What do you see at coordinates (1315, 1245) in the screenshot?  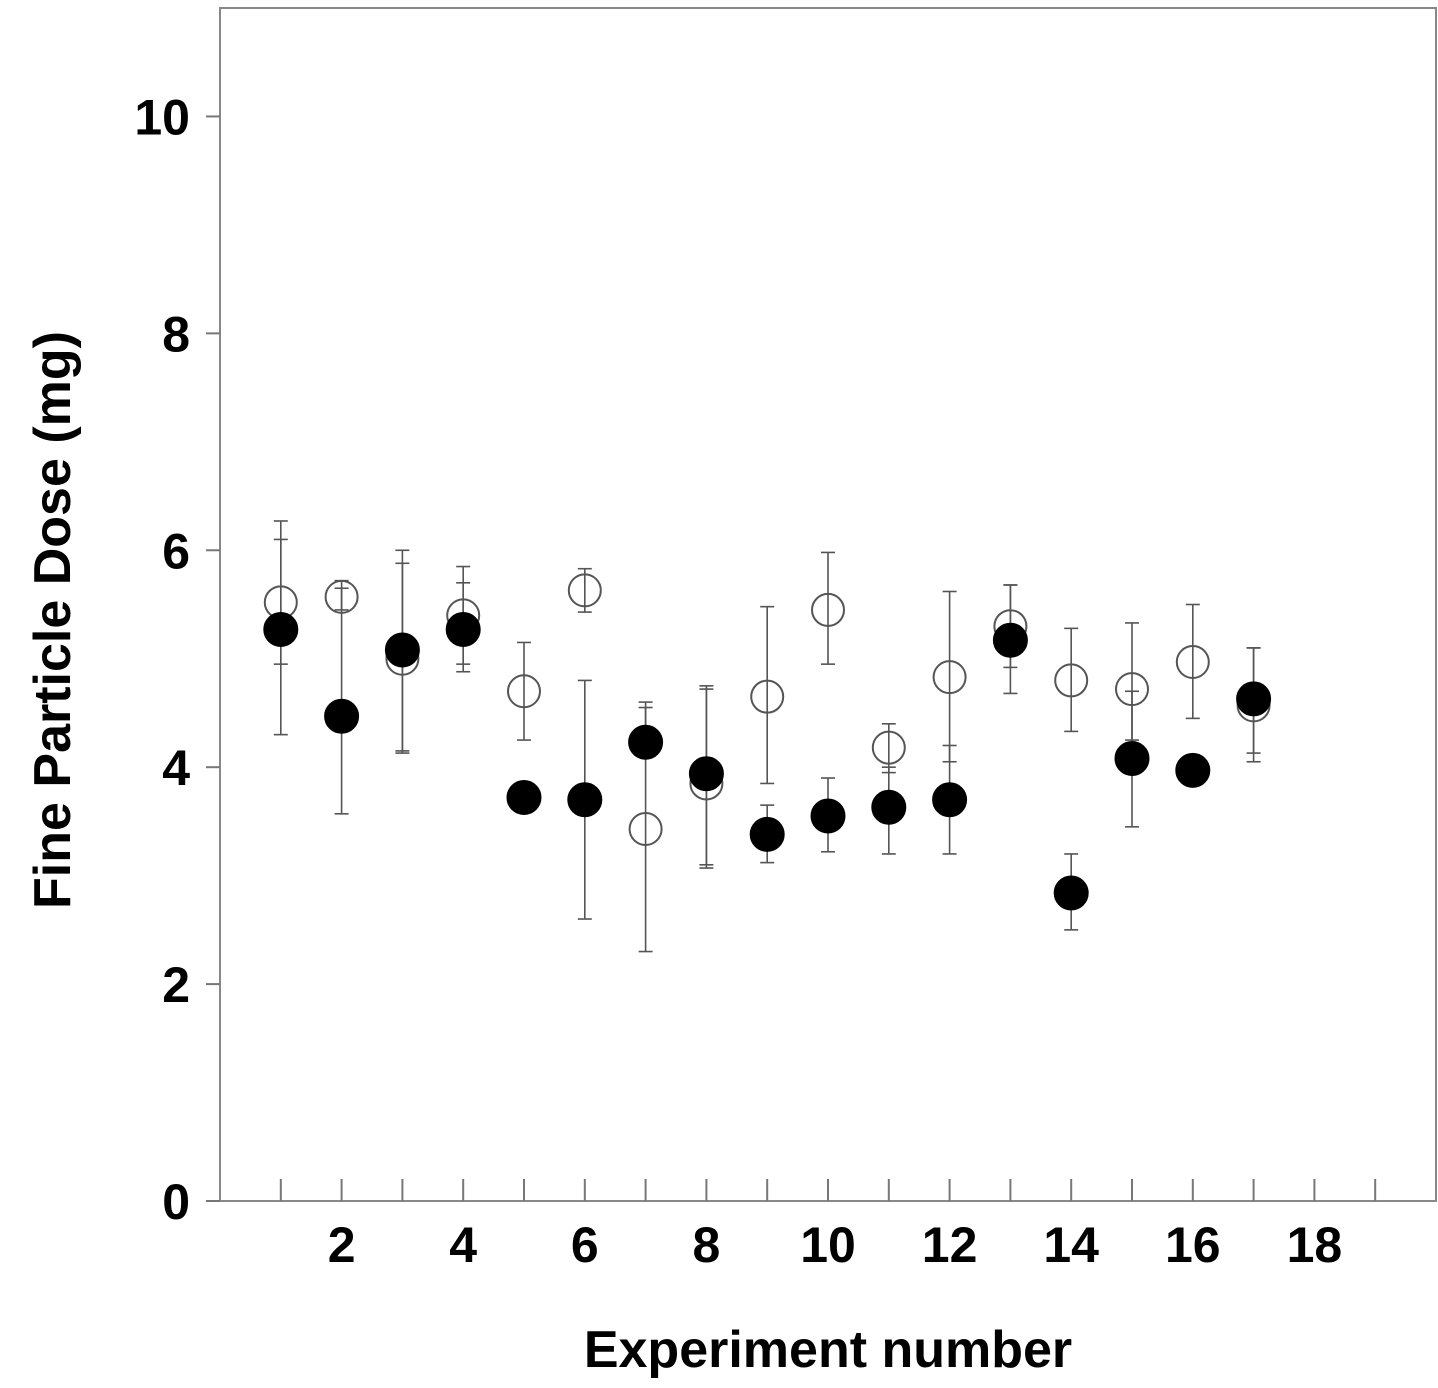 I see `x-tick-label: 18` at bounding box center [1315, 1245].